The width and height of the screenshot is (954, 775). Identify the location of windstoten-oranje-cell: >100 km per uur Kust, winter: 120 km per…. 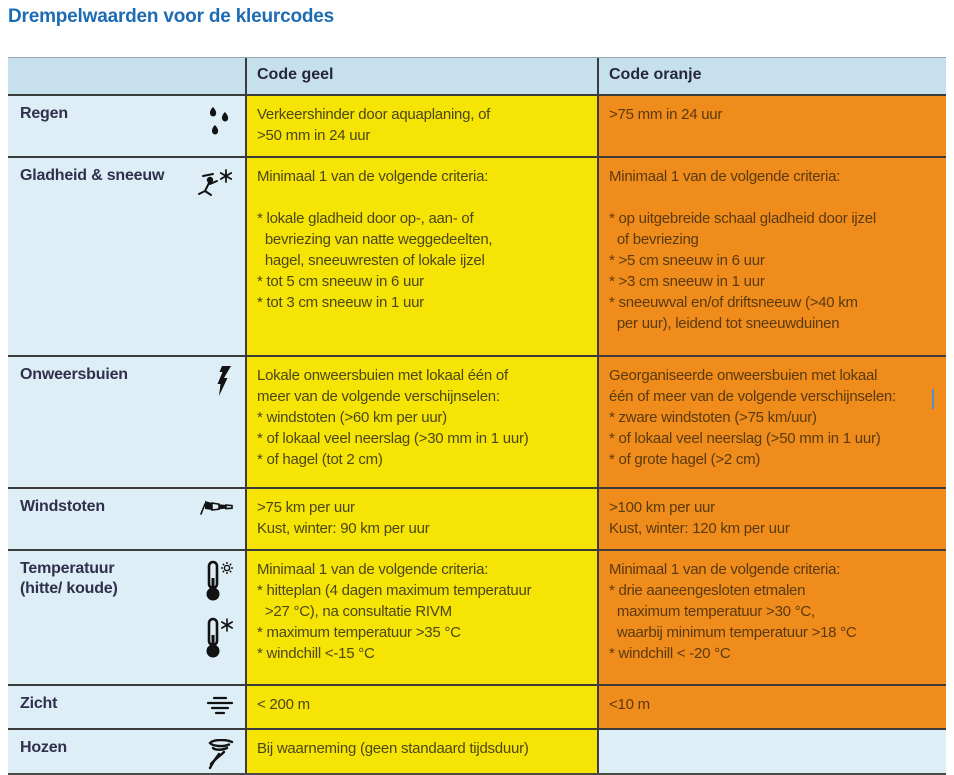
(771, 519).